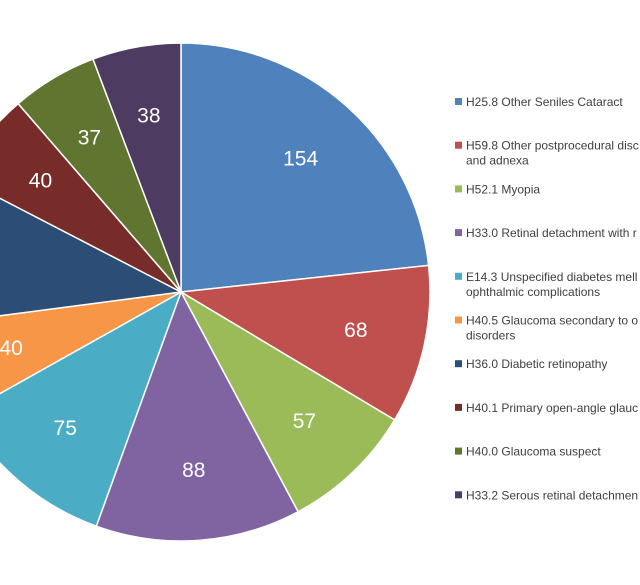 This screenshot has height=585, width=640. What do you see at coordinates (552, 495) in the screenshot?
I see `legend-label: H33.2 Serous retinal detachmen` at bounding box center [552, 495].